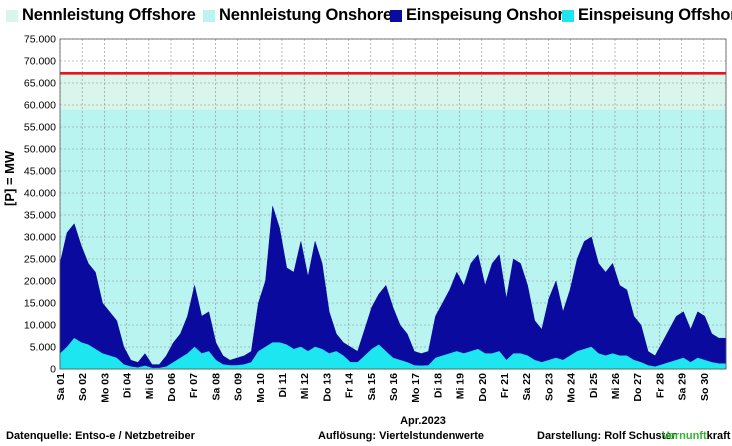 The width and height of the screenshot is (732, 446). Describe the element at coordinates (483, 387) in the screenshot. I see `x-tick-label: Do 20` at that location.